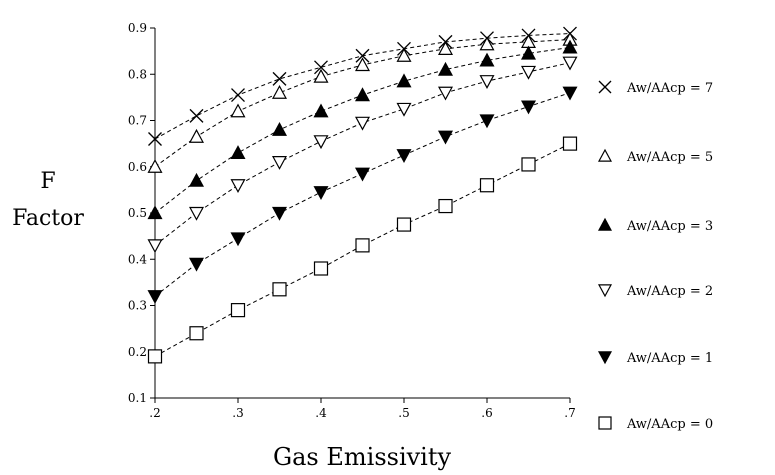 The width and height of the screenshot is (775, 475). I want to click on x-axis-label: Gas Emissivity, so click(362, 457).